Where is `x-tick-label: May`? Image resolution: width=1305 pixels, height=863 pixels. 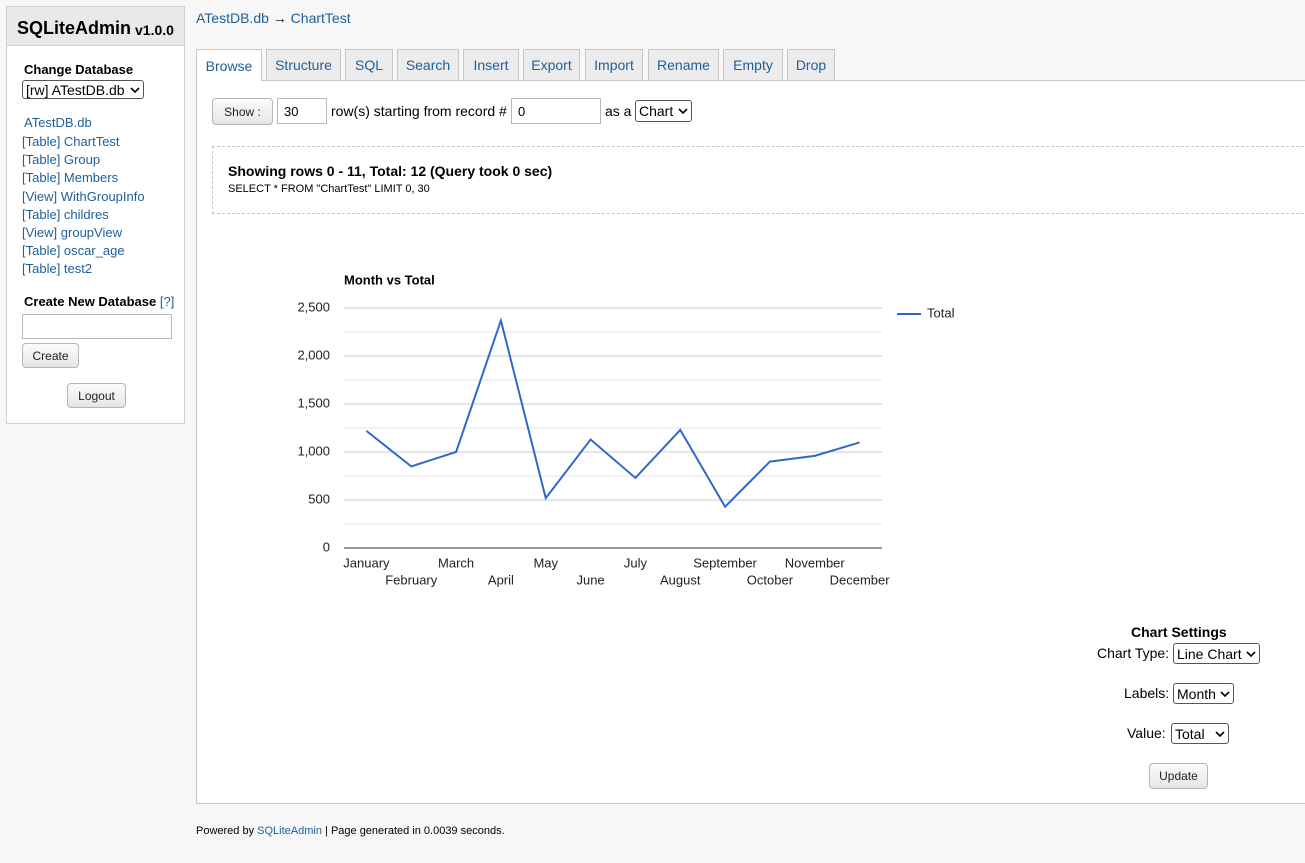 x-tick-label: May is located at coordinates (545, 562).